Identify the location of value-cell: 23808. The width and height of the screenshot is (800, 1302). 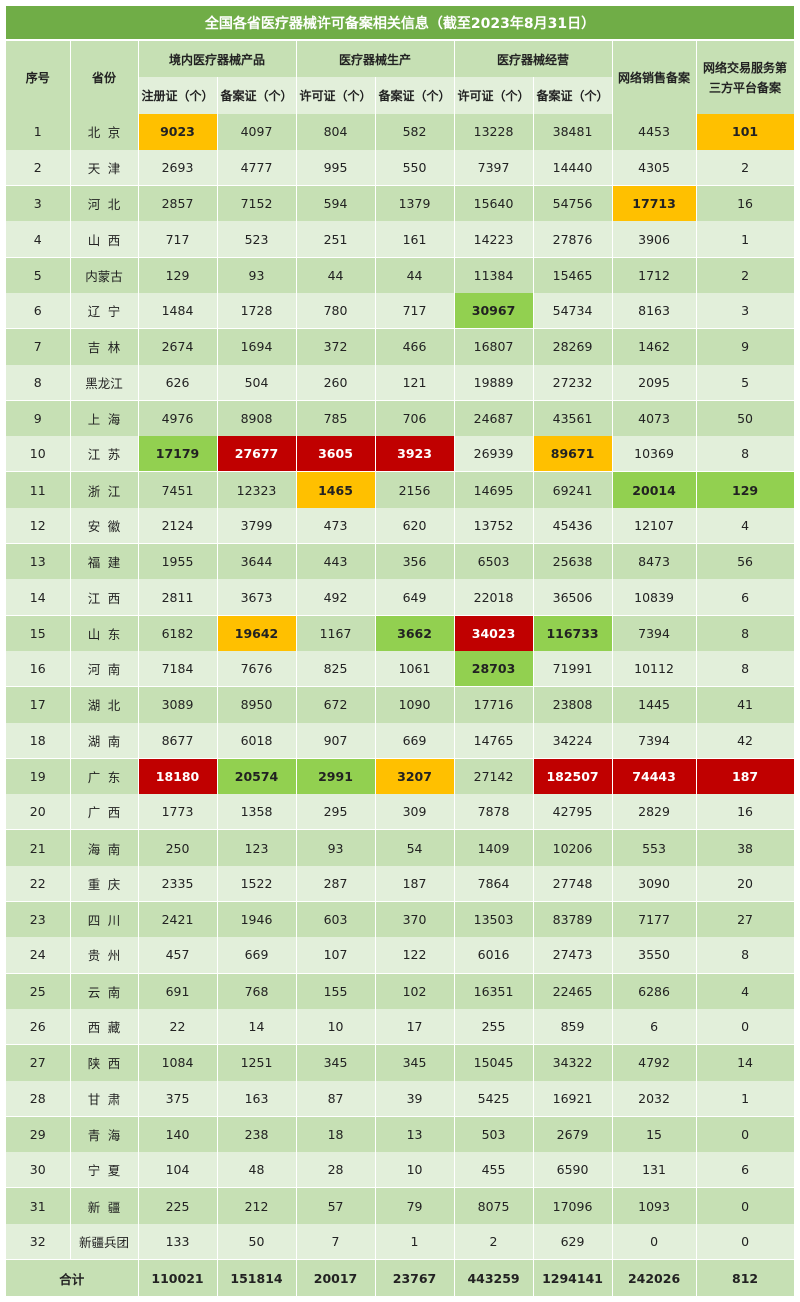
(573, 704).